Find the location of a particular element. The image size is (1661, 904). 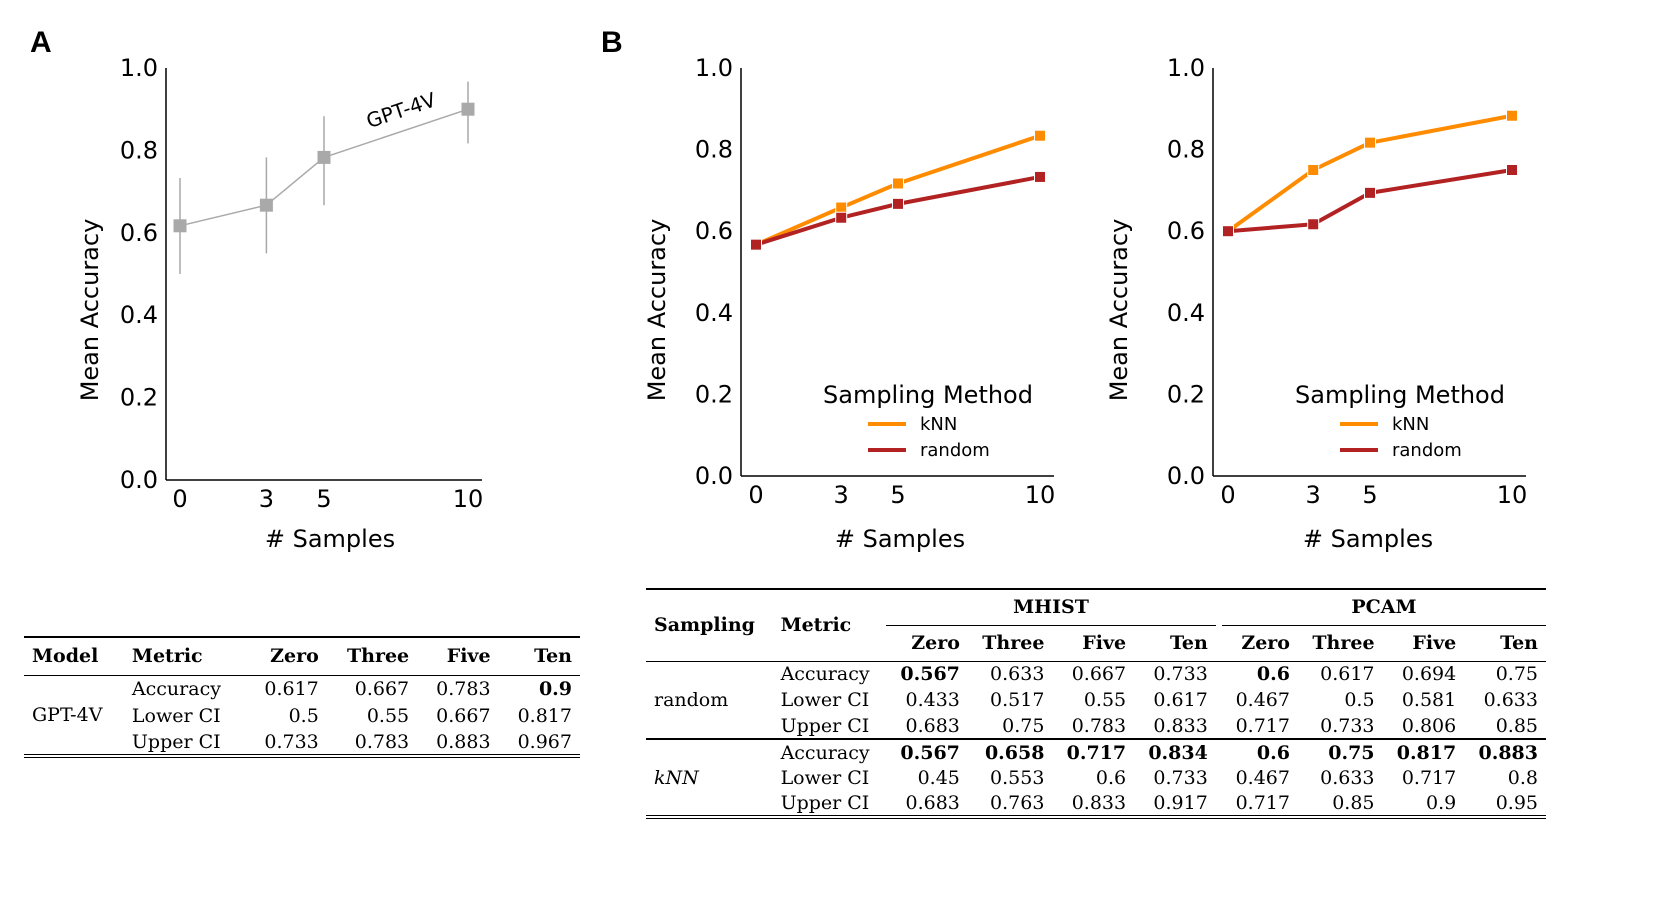

x-tick-label: 0 is located at coordinates (179, 499).